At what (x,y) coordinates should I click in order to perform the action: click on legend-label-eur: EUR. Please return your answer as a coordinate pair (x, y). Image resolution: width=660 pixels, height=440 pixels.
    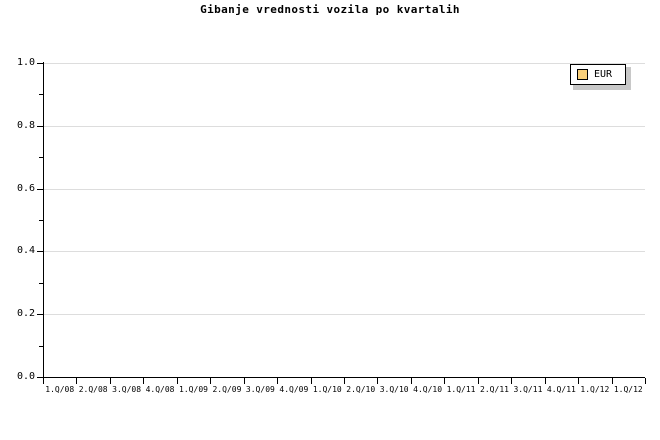
    Looking at the image, I should click on (603, 74).